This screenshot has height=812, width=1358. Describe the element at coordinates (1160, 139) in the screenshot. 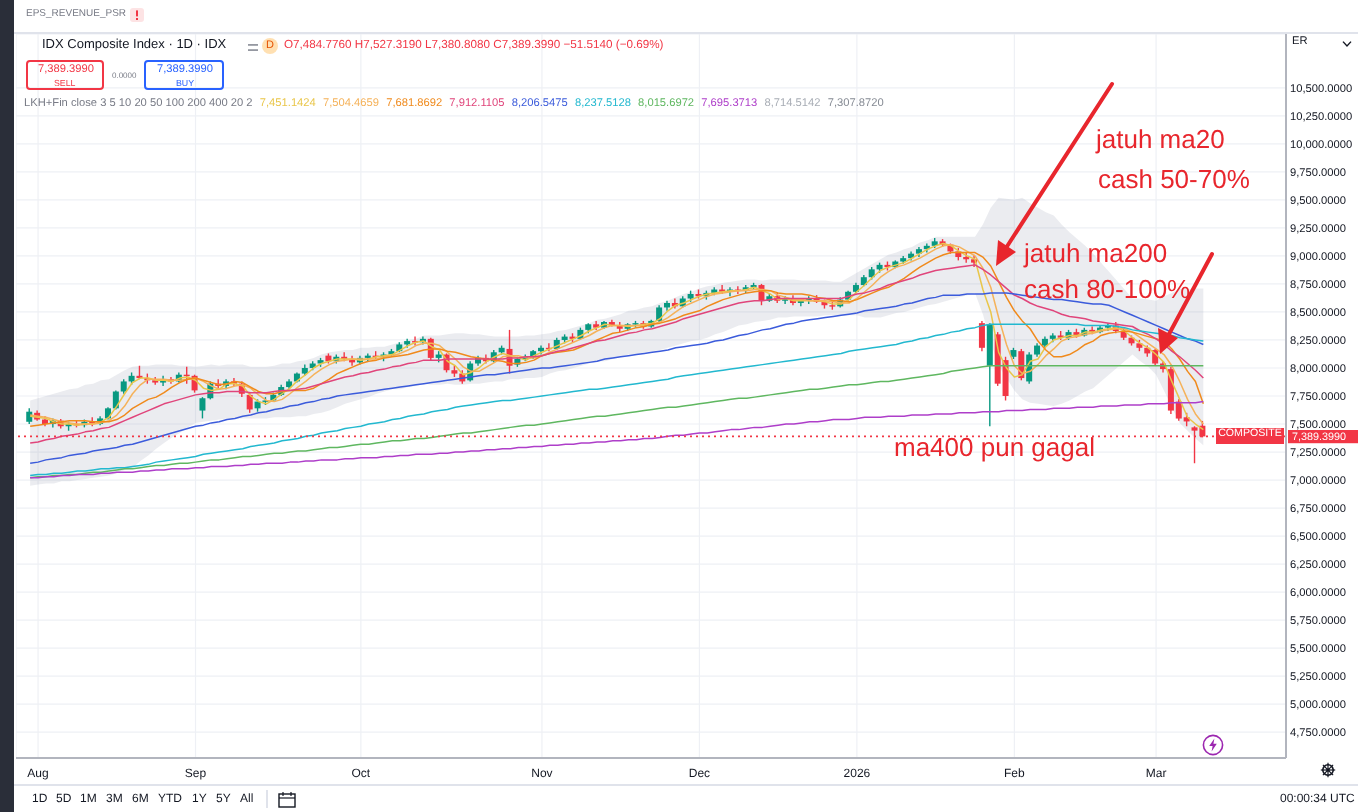

I see `annotation: jatuh ma20` at that location.